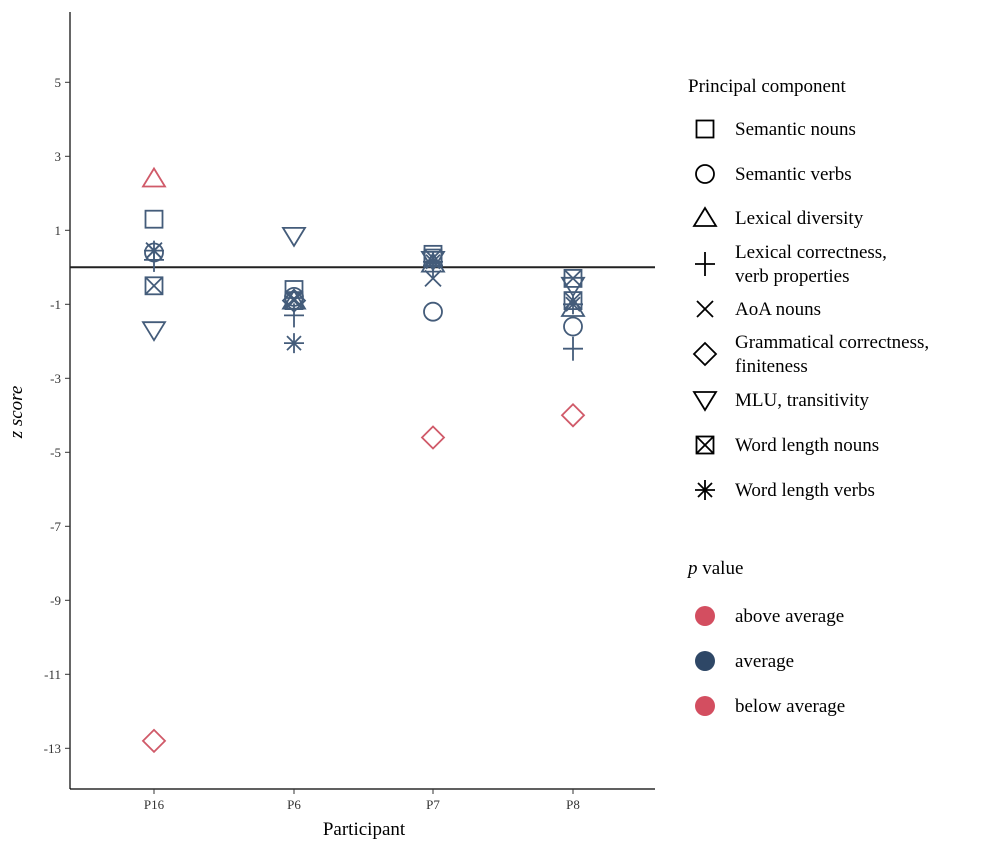  I want to click on legend-key-triangle-up, so click(705, 216).